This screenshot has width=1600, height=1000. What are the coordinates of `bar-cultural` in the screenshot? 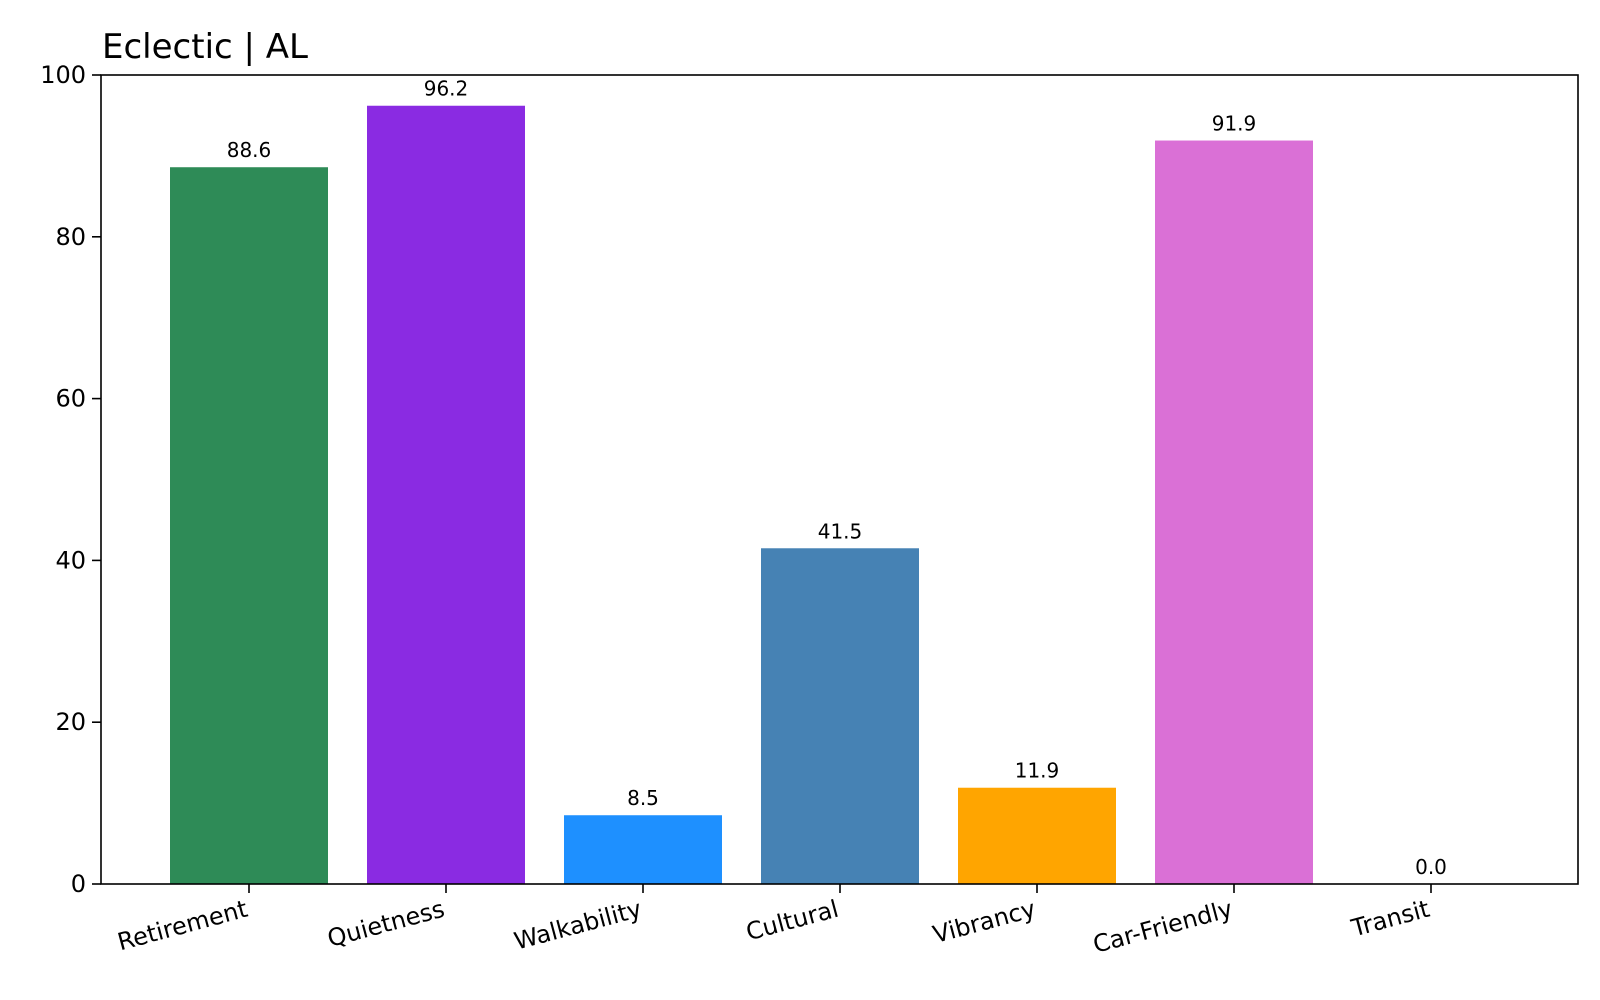 It's located at (840, 716).